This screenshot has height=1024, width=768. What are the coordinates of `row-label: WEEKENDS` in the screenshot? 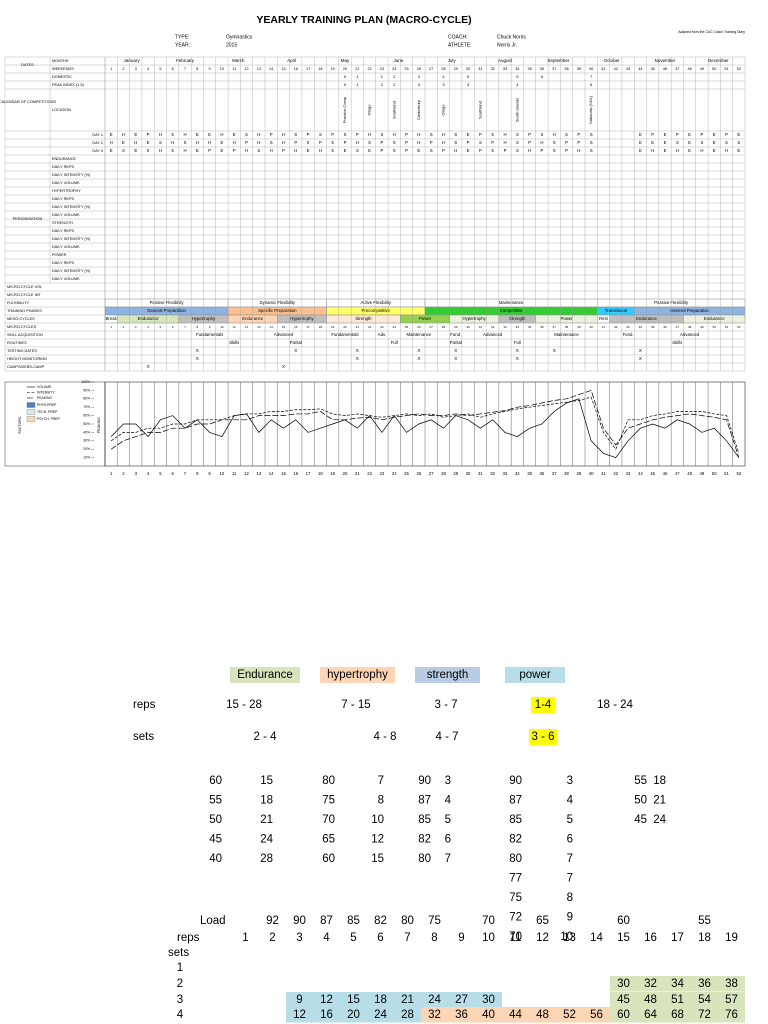 It's located at (63, 69).